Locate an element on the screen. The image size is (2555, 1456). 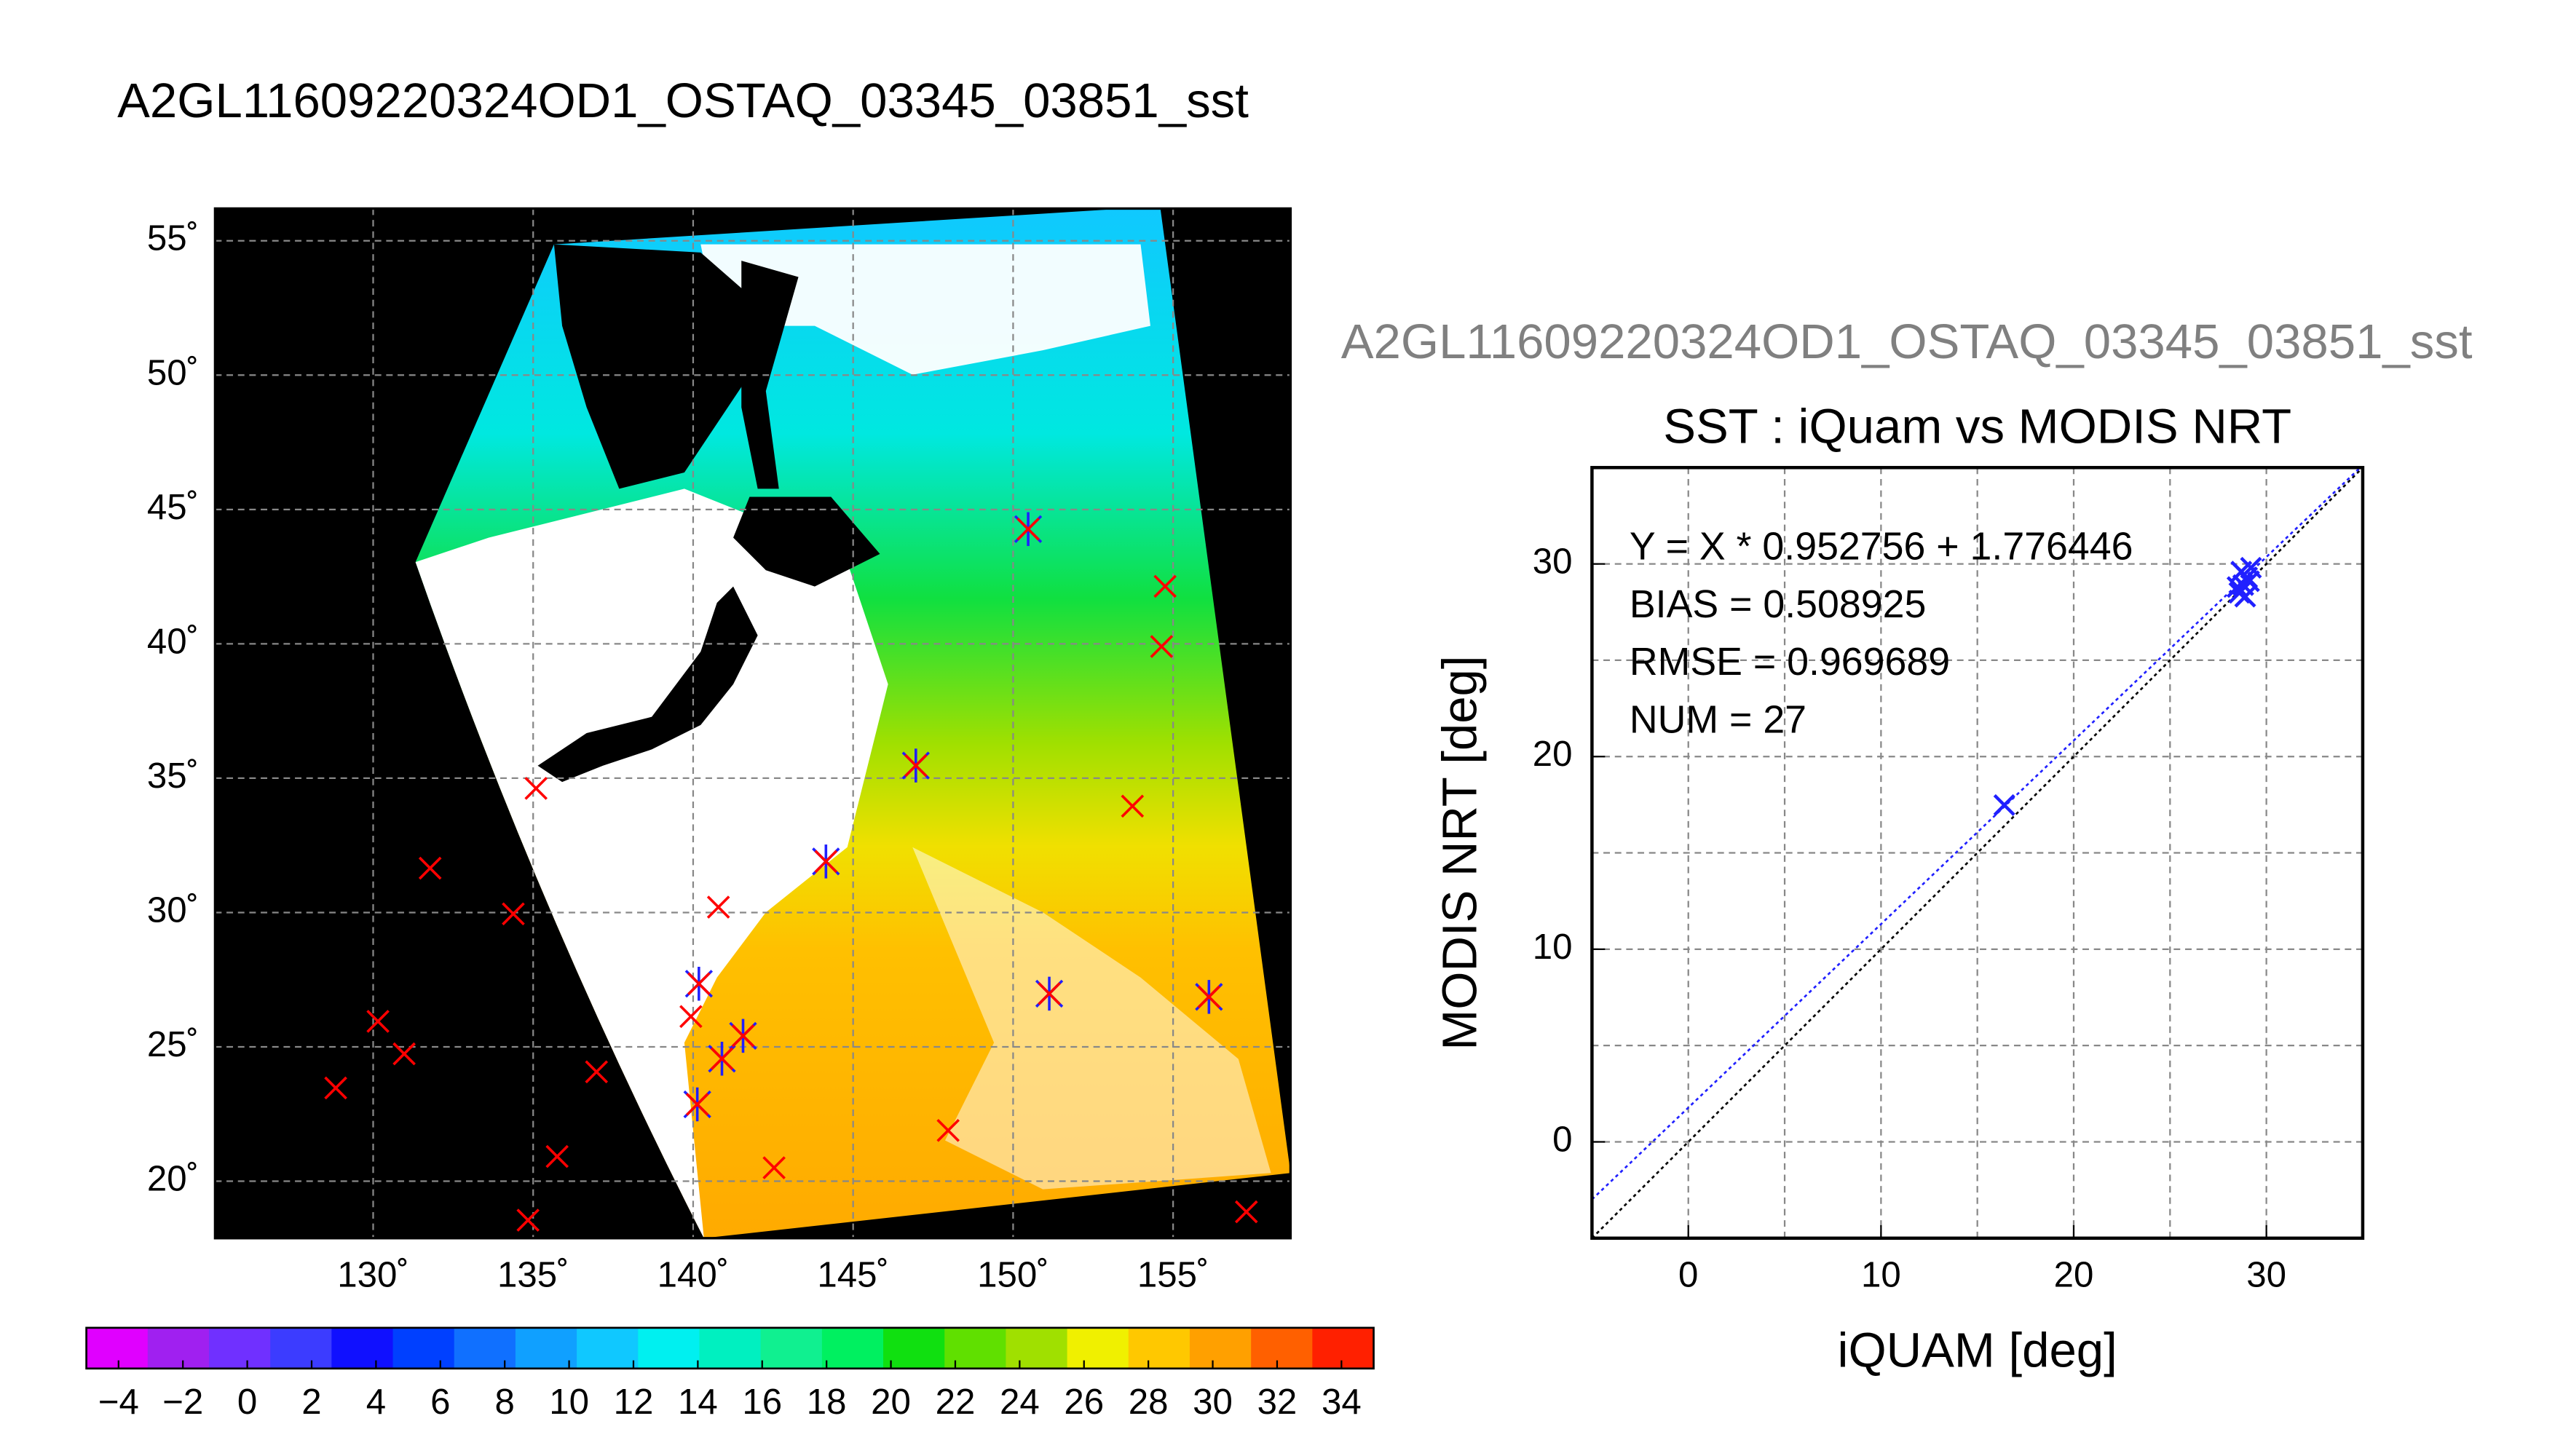
x-tick-label: 30 is located at coordinates (2266, 1275).